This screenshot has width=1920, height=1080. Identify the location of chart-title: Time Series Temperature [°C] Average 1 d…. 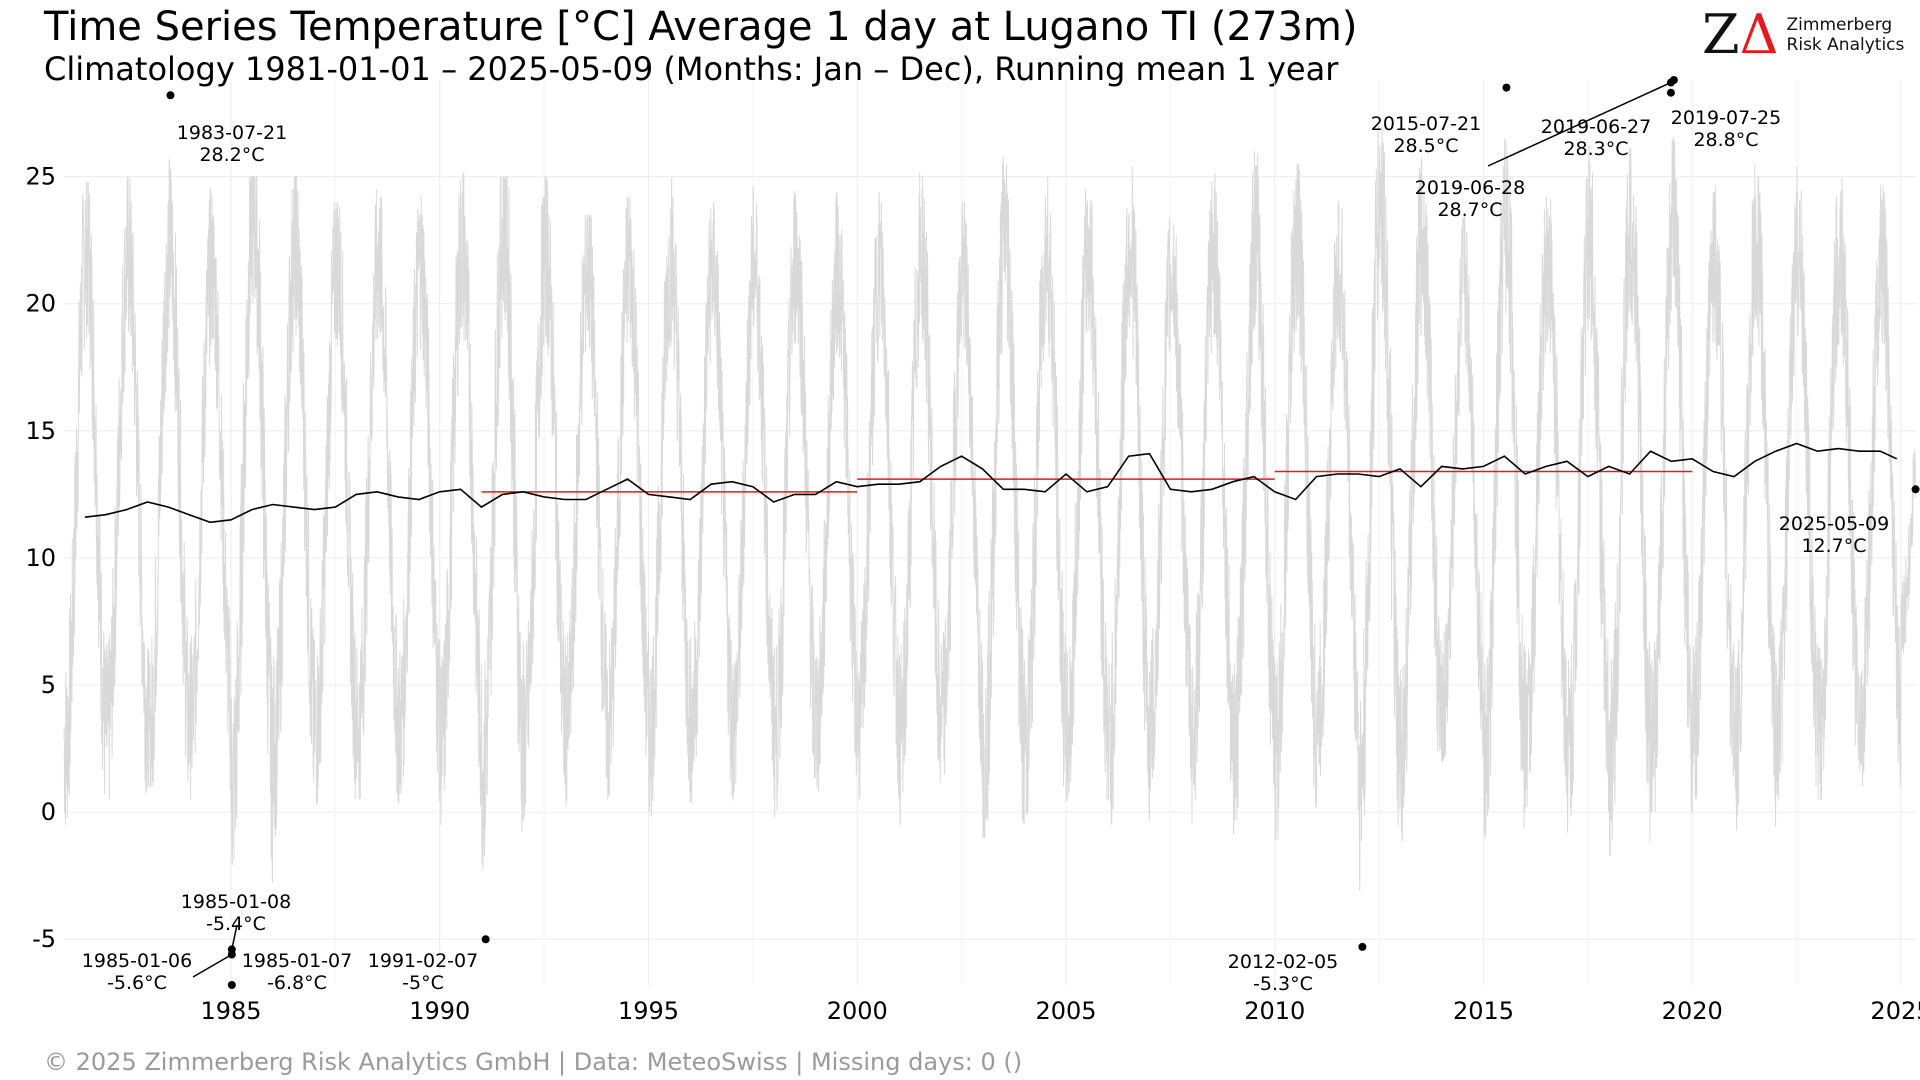
(701, 27).